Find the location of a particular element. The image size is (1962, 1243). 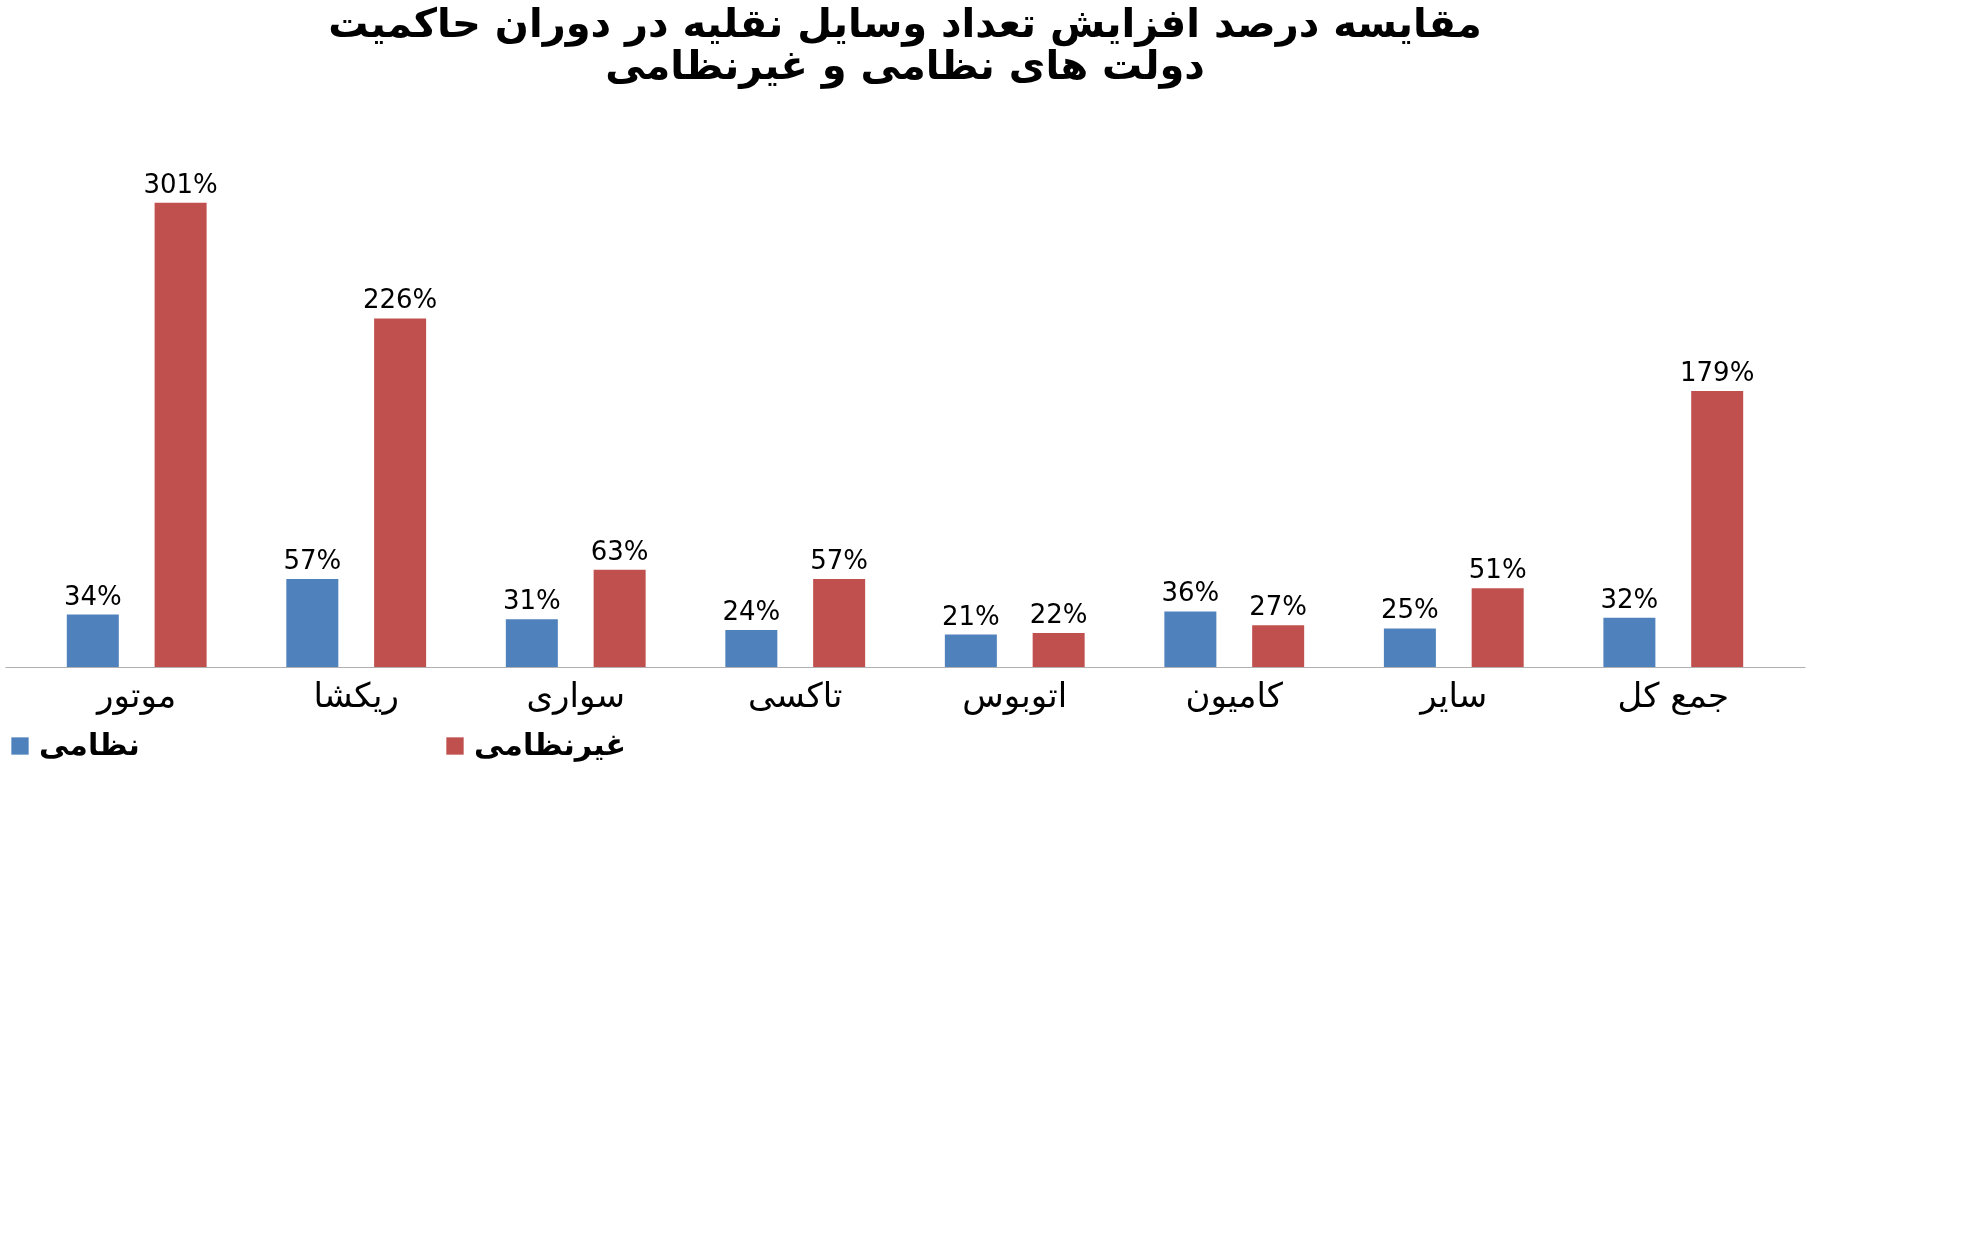

legend-label: نظامی is located at coordinates (89, 744).